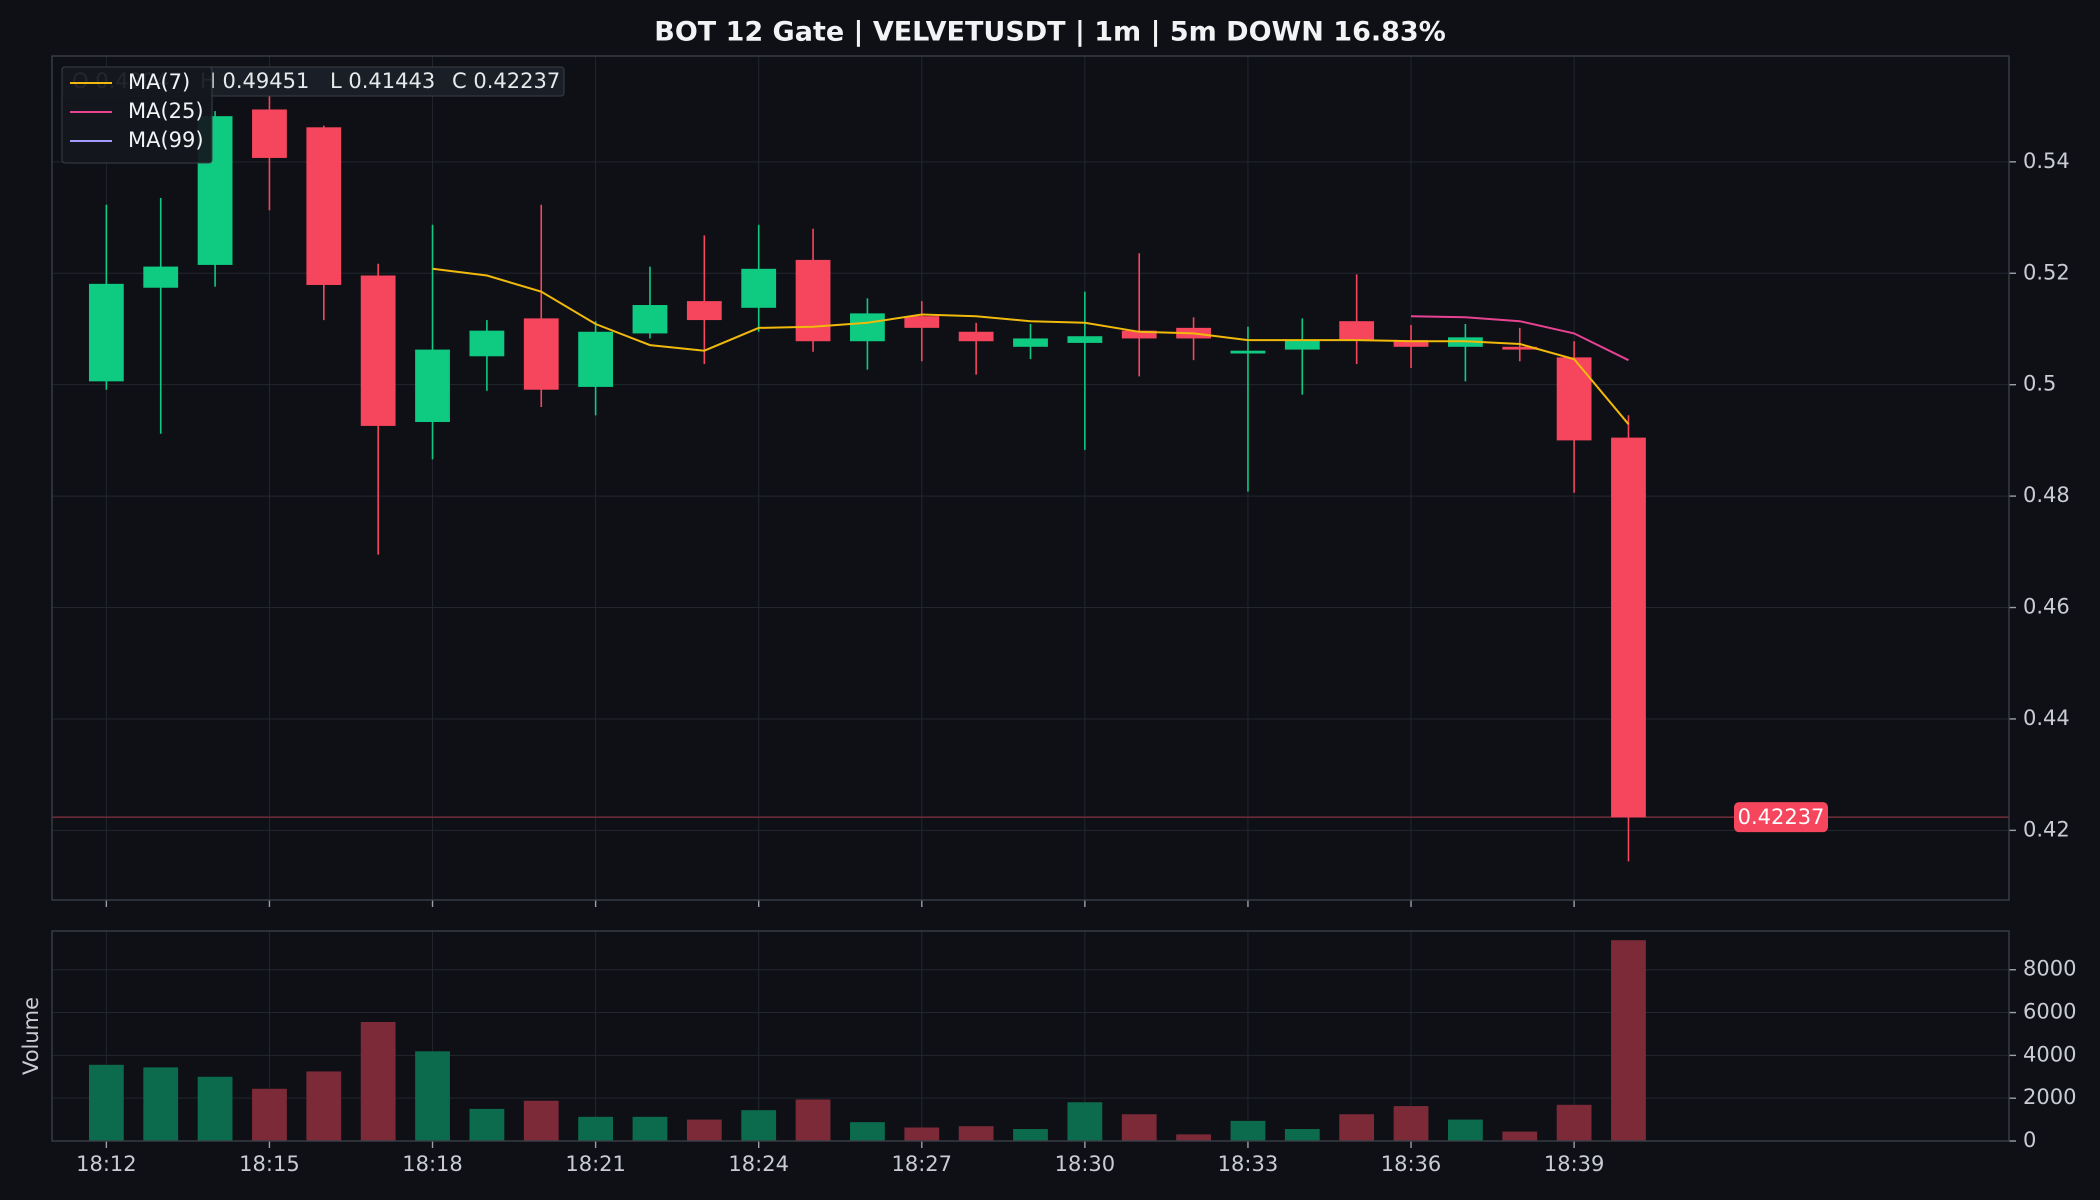 This screenshot has width=2100, height=1200. Describe the element at coordinates (2049, 1054) in the screenshot. I see `y-tick-label: 4000` at that location.